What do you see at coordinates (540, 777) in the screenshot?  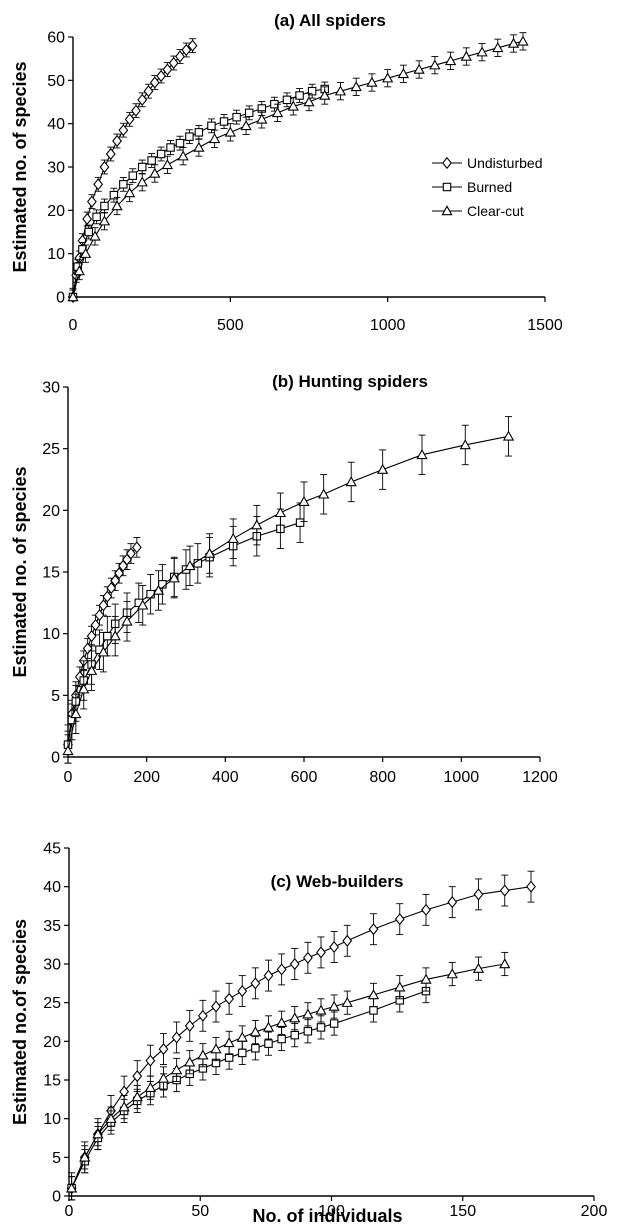 I see `x-tick-label: 1200` at bounding box center [540, 777].